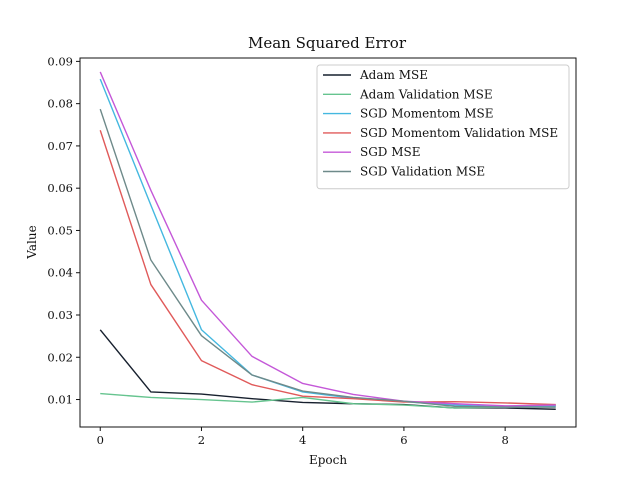  What do you see at coordinates (100, 440) in the screenshot?
I see `x-tick-label: 0` at bounding box center [100, 440].